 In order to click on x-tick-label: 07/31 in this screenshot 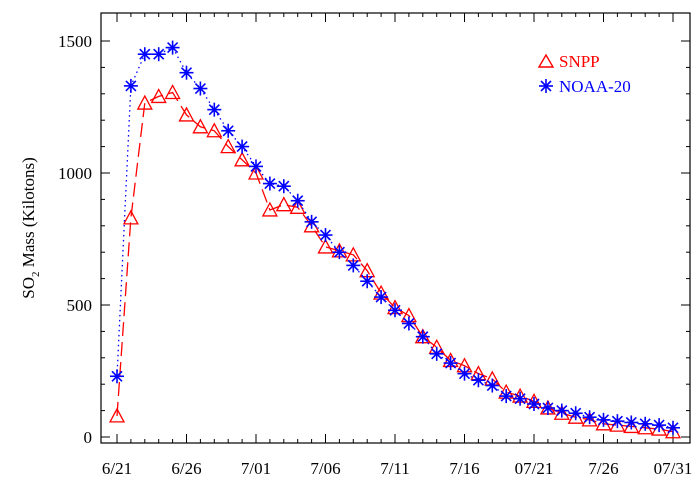, I will do `click(673, 468)`.